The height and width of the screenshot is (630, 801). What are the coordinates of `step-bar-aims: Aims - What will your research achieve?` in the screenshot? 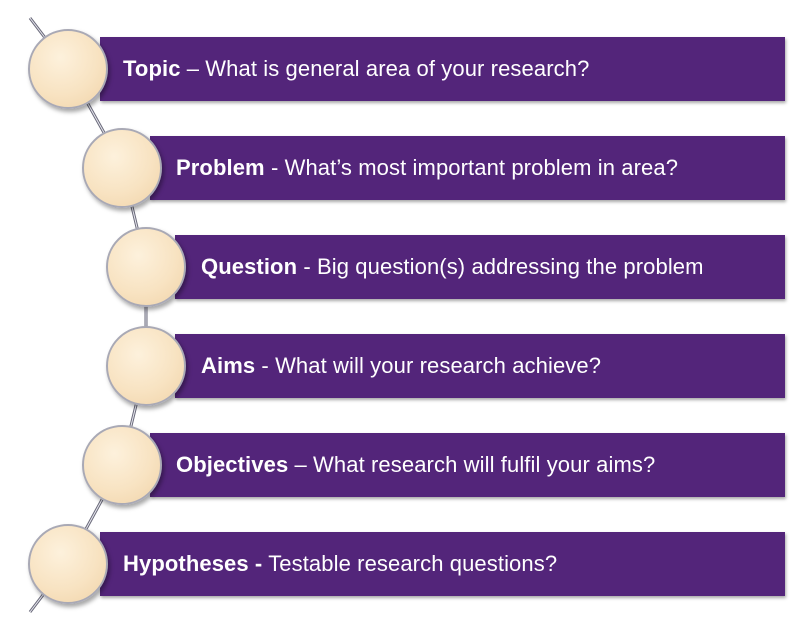 It's located at (480, 366).